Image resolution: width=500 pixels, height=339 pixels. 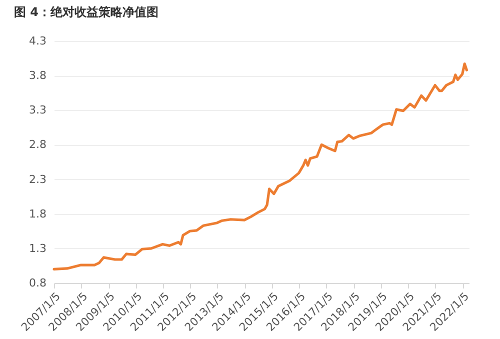 I want to click on y-tick-label: 0.8, so click(x=37, y=283).